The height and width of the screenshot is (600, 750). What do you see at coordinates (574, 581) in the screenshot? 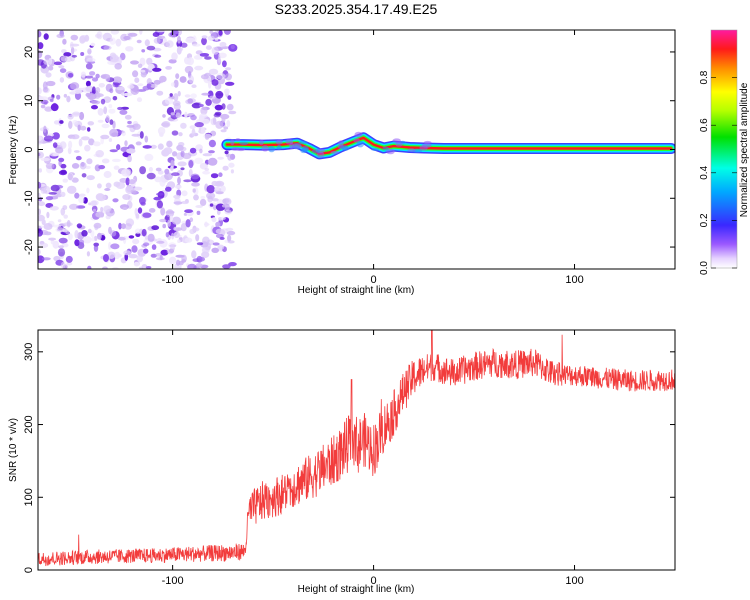
I see `x-tick-label: 100` at bounding box center [574, 581].